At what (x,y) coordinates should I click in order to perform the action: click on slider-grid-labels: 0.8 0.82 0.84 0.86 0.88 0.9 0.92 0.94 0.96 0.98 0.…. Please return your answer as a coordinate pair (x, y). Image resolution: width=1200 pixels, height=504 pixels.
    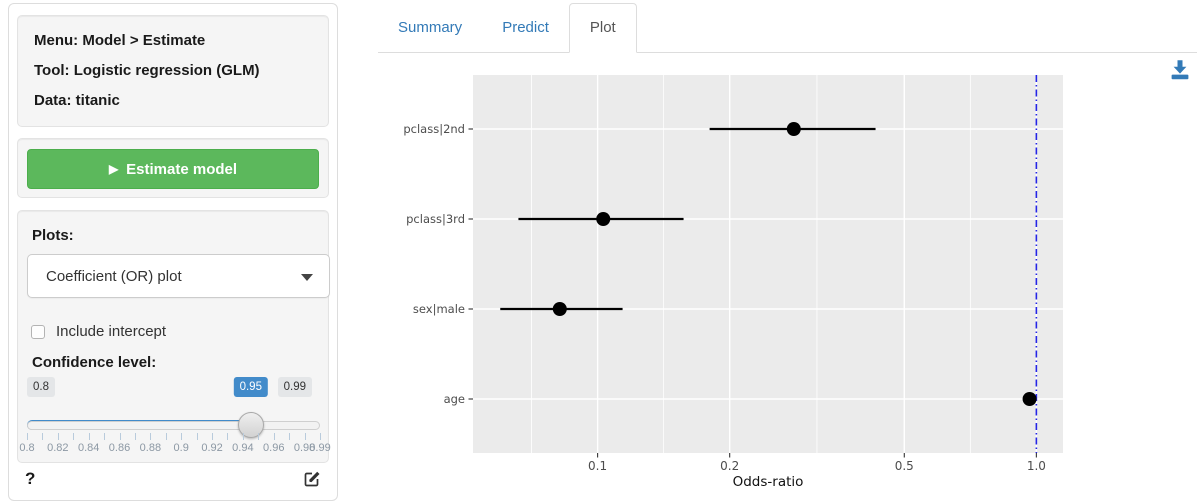
    Looking at the image, I should click on (175, 448).